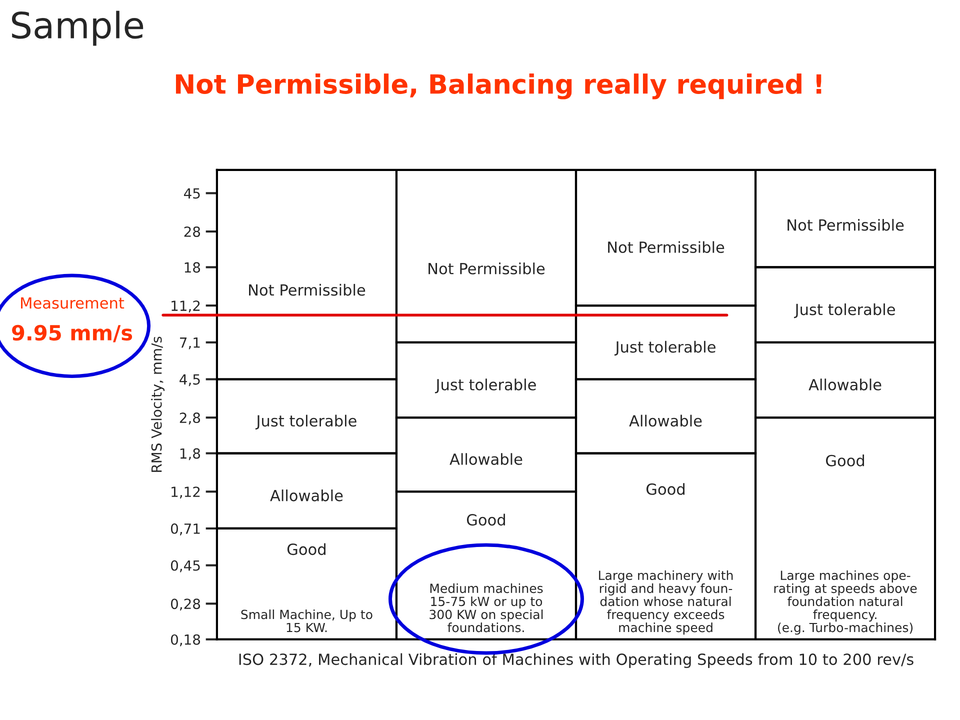 The width and height of the screenshot is (960, 720). Describe the element at coordinates (192, 267) in the screenshot. I see `y-tick-label: 18` at that location.